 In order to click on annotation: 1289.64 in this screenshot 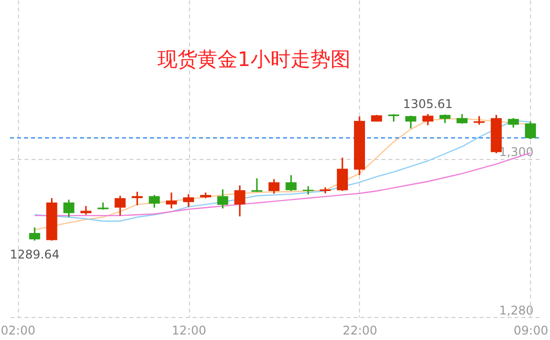, I will do `click(35, 255)`.